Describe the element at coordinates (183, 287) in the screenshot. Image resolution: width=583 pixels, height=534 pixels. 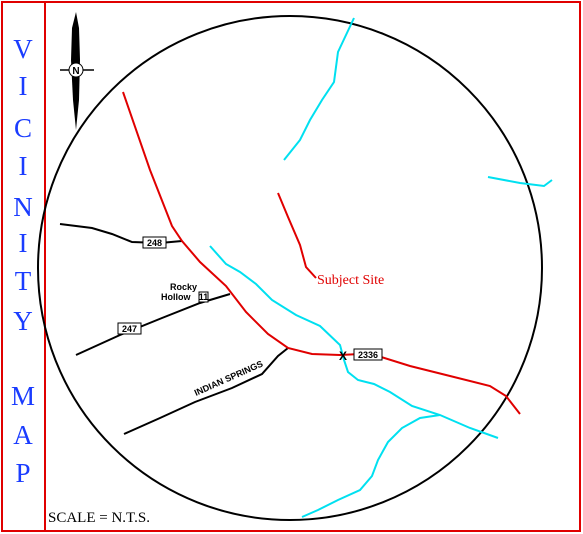
I see `rocky-hollow-line1: Rocky` at that location.